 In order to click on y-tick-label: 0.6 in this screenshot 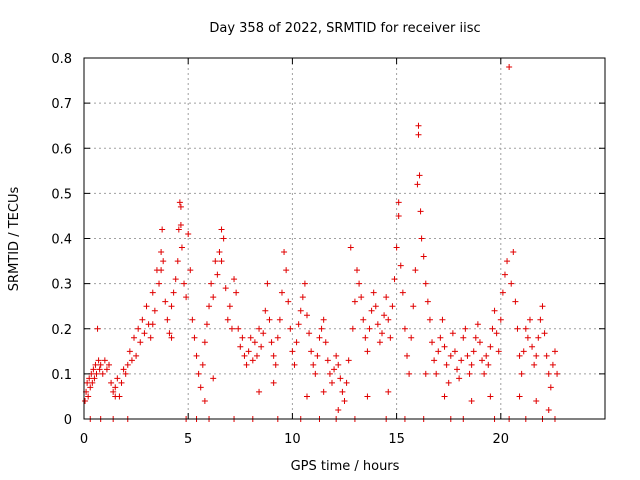, I will do `click(61, 149)`.